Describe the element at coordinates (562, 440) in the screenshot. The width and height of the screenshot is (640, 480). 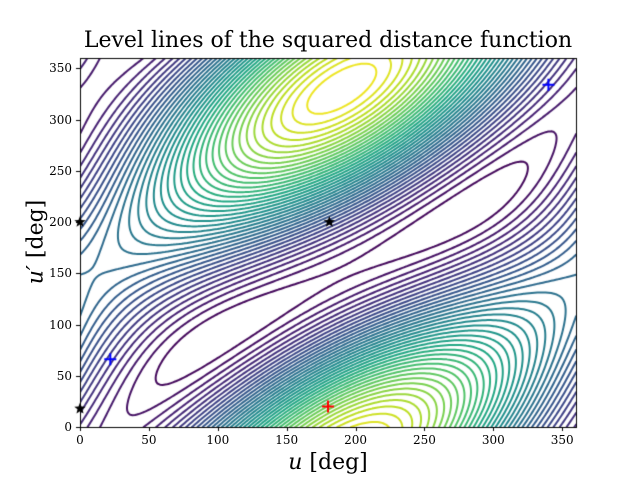
I see `x-tick-label: 350` at that location.